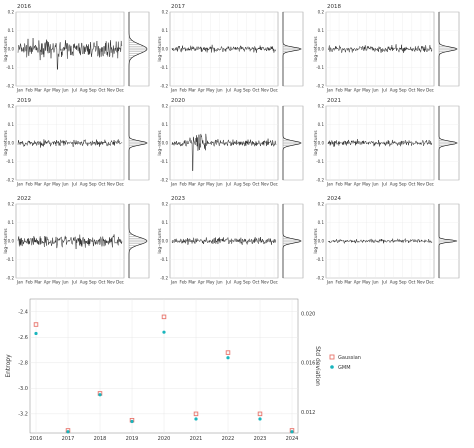  Describe the element at coordinates (228, 439) in the screenshot. I see `x-tick-label: 2022` at that location.